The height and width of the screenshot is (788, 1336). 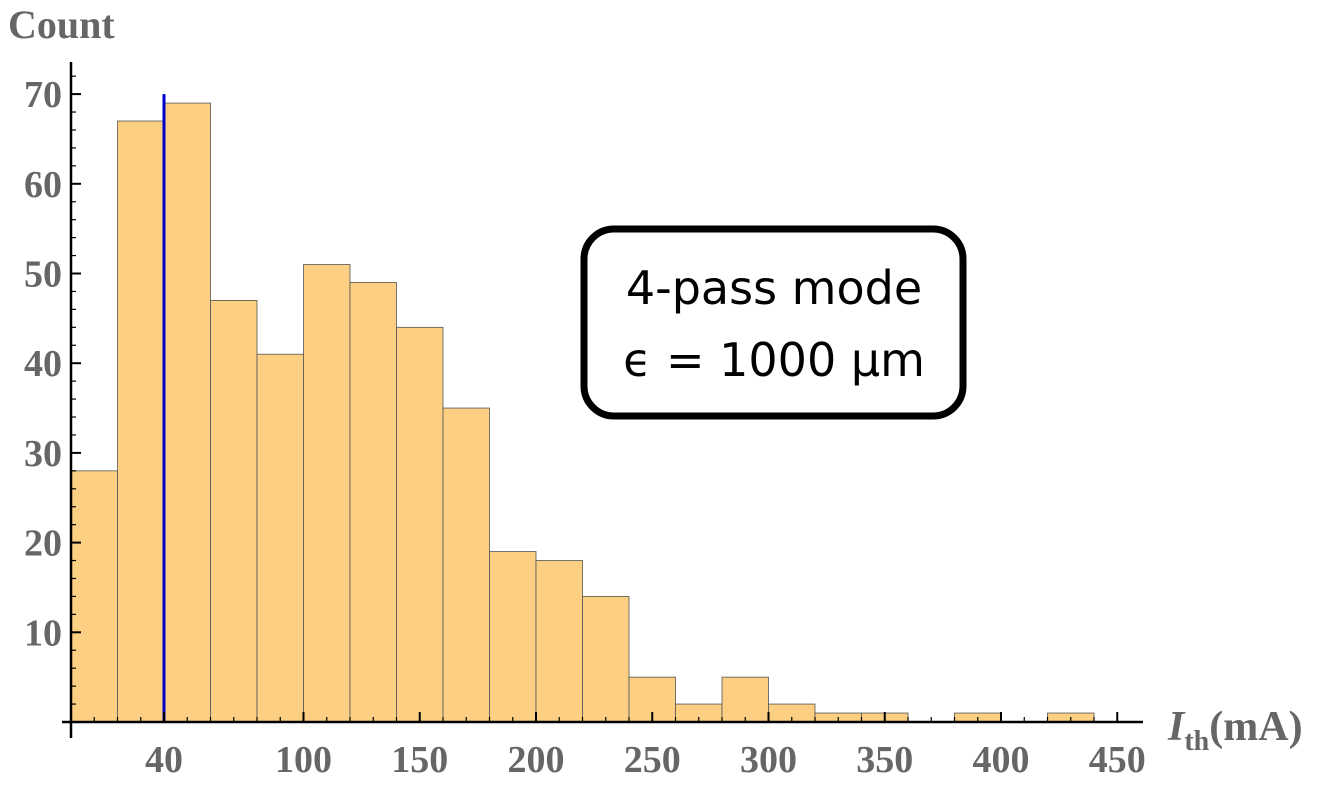 What do you see at coordinates (774, 288) in the screenshot?
I see `annotation-line-1: 4-pass mode` at bounding box center [774, 288].